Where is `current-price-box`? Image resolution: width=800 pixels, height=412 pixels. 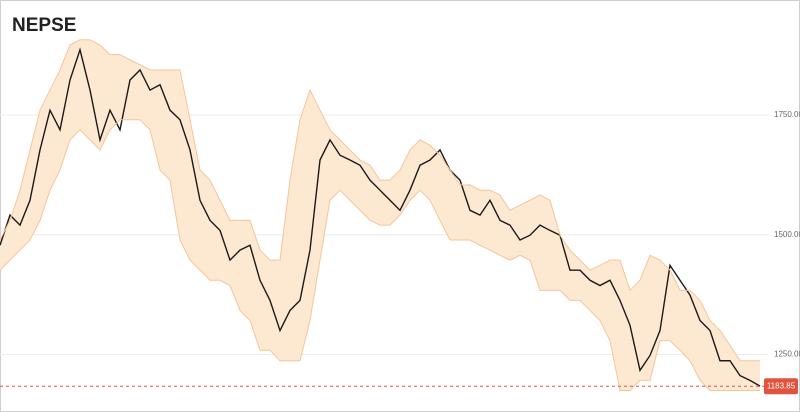
current-price-box is located at coordinates (781, 386).